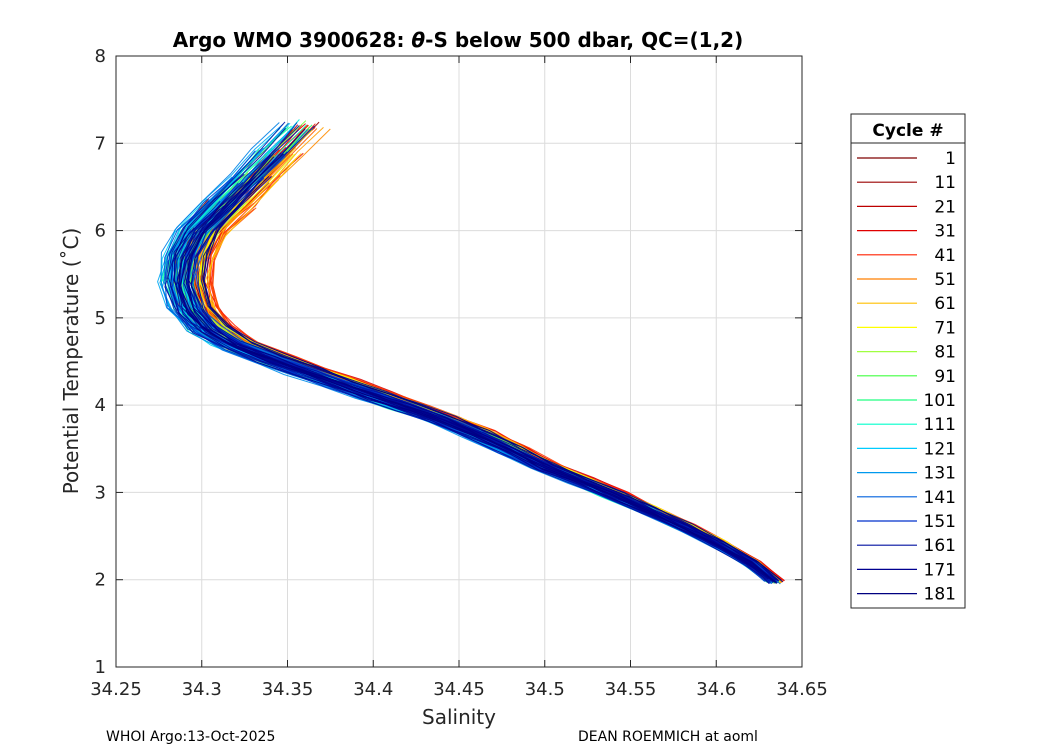 This screenshot has height=750, width=1050. What do you see at coordinates (950, 159) in the screenshot?
I see `legend-label: 1` at bounding box center [950, 159].